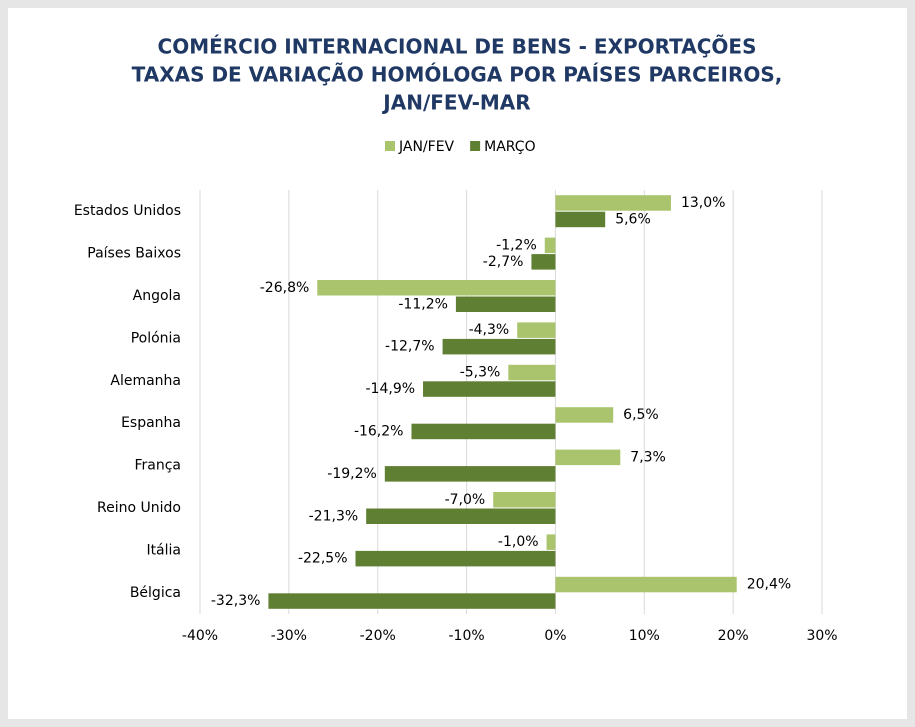 The height and width of the screenshot is (727, 915). What do you see at coordinates (285, 288) in the screenshot?
I see `data-label: -26,8%` at bounding box center [285, 288].